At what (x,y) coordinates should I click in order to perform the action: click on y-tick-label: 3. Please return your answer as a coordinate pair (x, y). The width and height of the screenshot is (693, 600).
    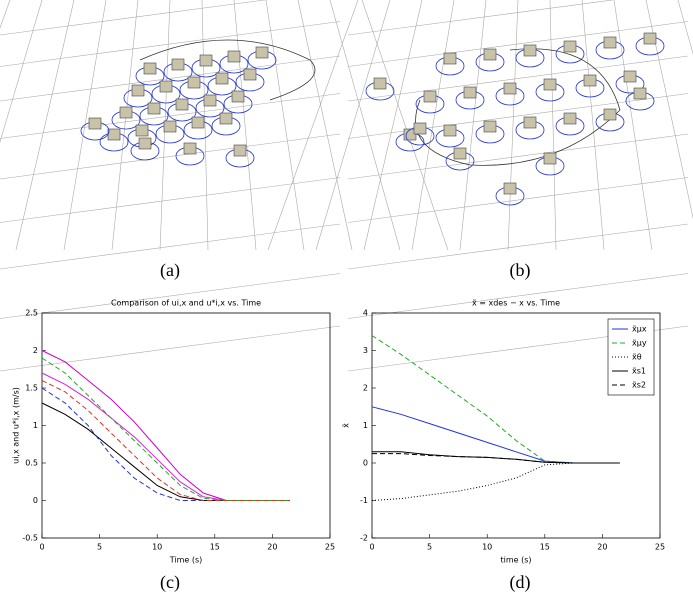
    Looking at the image, I should click on (365, 350).